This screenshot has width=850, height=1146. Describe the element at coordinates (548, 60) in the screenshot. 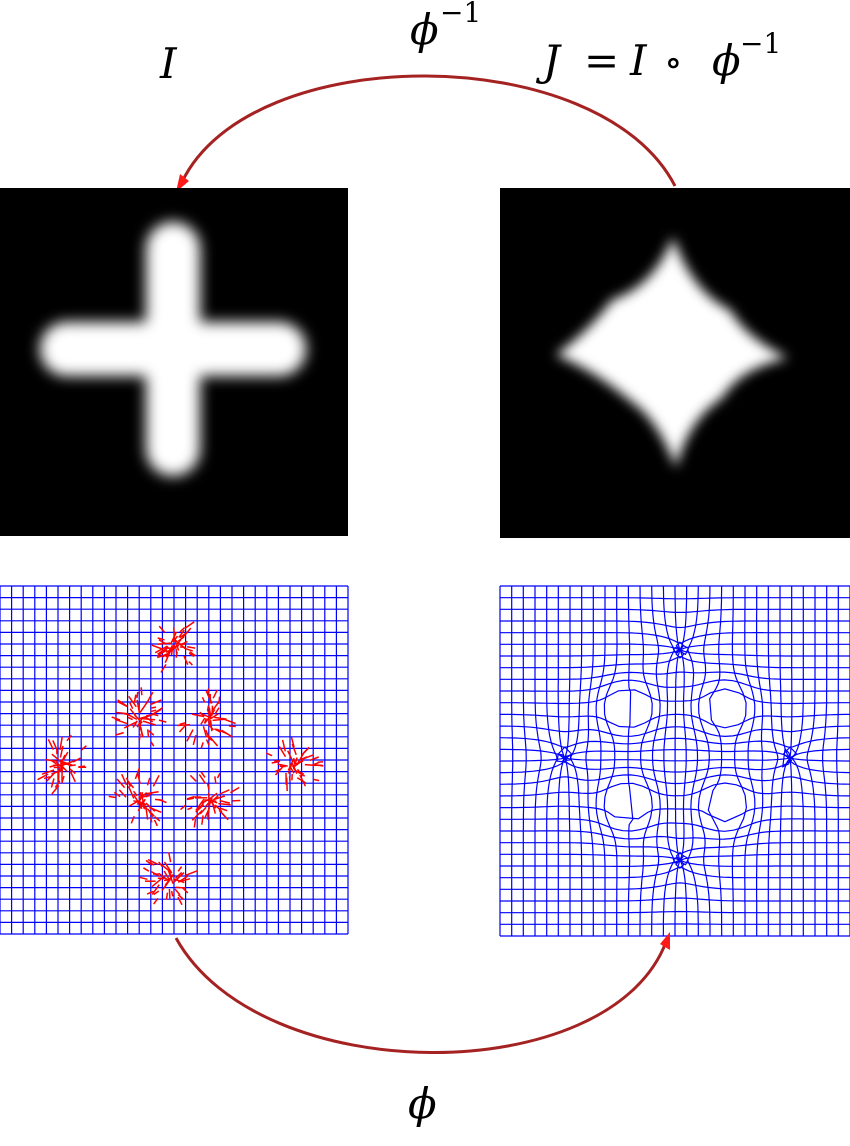

I see `svg-text: J` at that location.